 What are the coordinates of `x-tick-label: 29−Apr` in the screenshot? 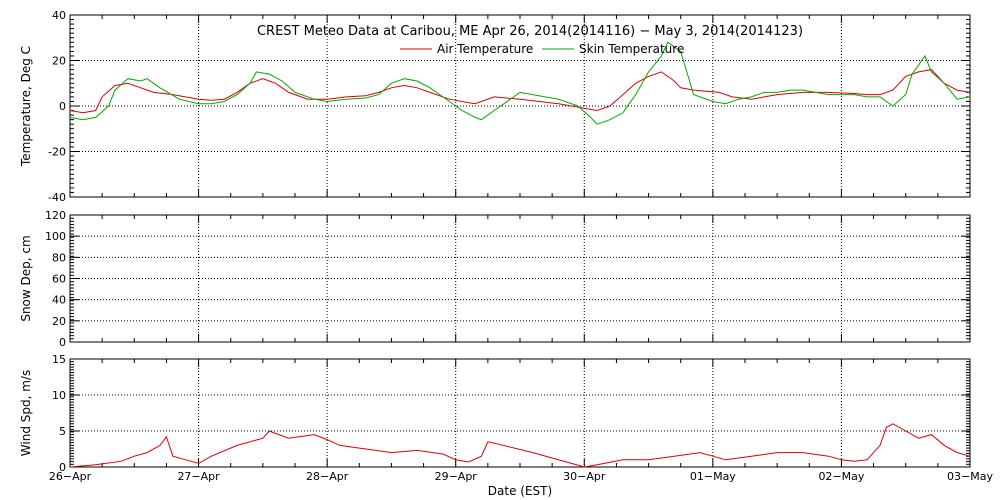 It's located at (456, 476).